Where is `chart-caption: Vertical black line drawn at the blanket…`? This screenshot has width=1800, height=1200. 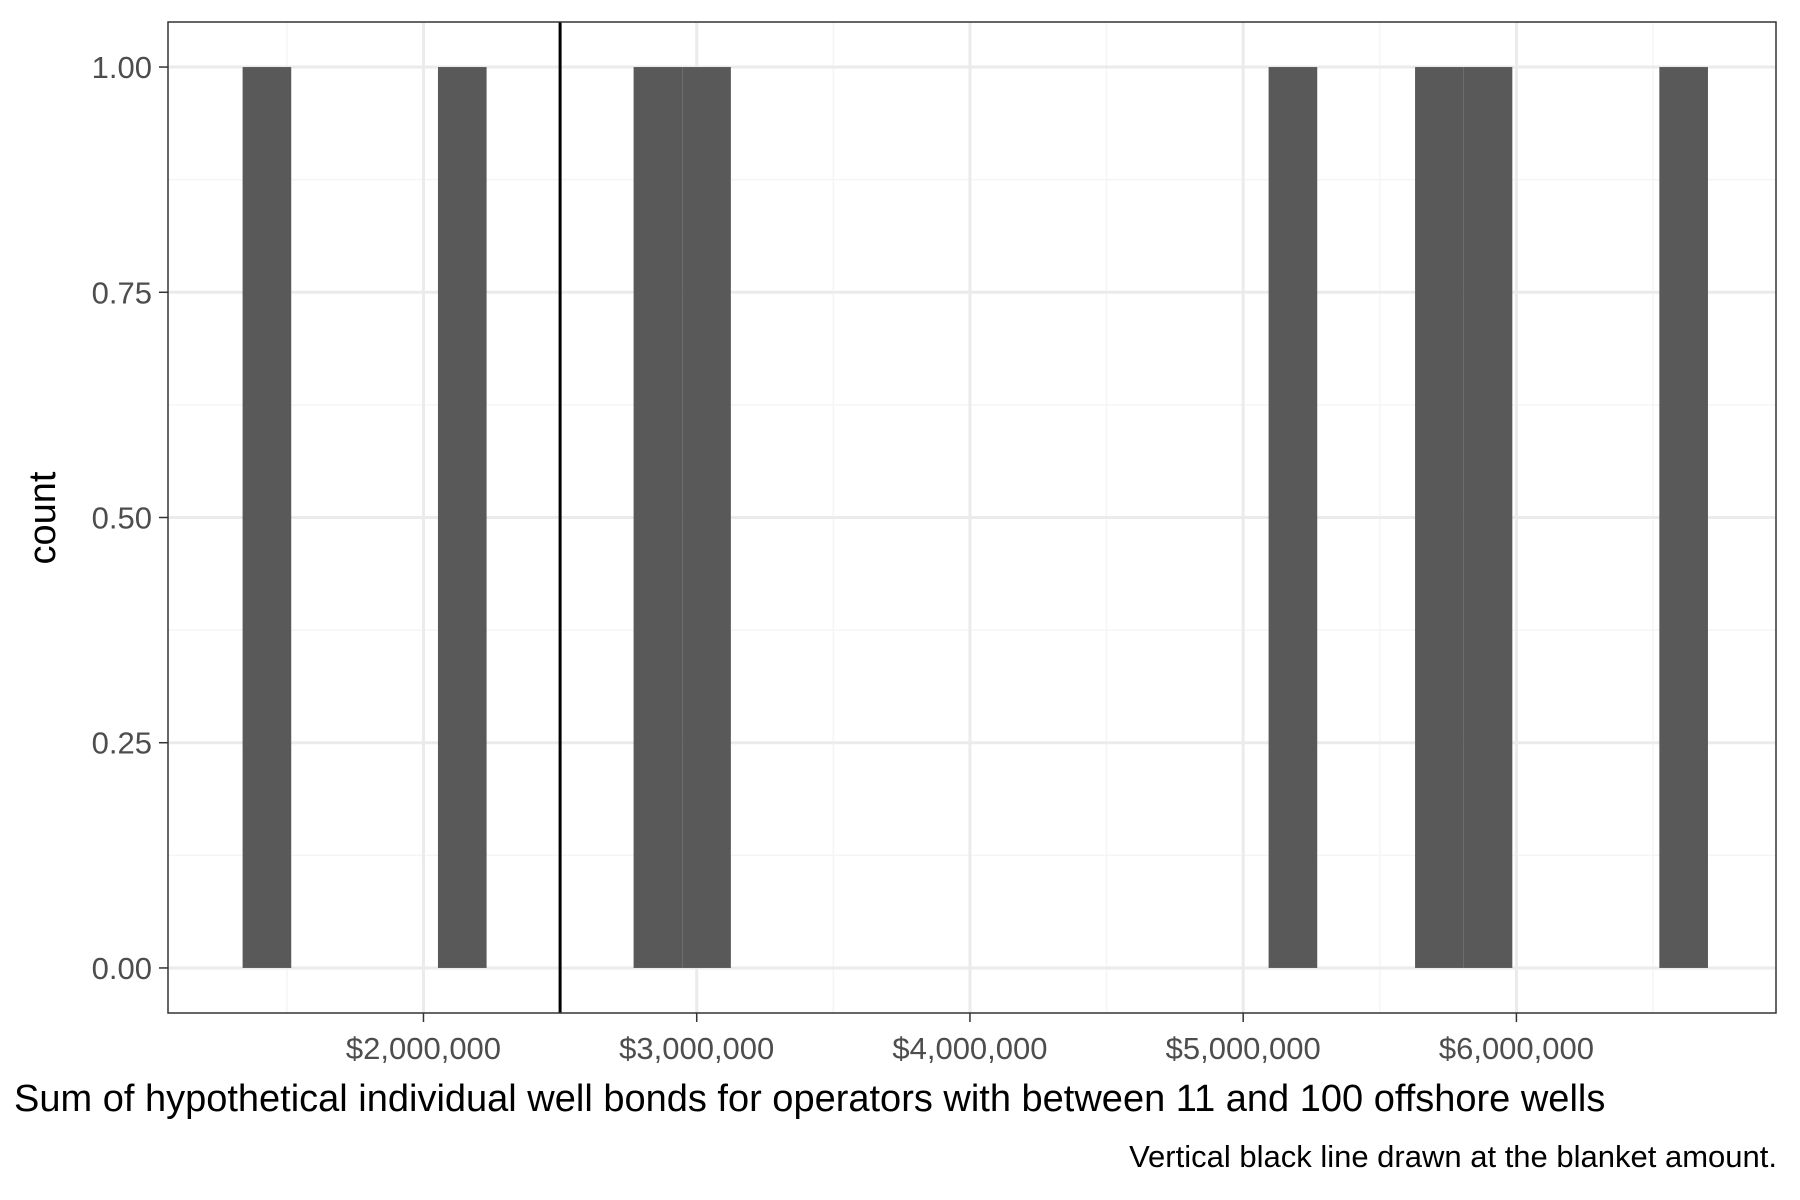 chart-caption: Vertical black line drawn at the blanket… is located at coordinates (1453, 1156).